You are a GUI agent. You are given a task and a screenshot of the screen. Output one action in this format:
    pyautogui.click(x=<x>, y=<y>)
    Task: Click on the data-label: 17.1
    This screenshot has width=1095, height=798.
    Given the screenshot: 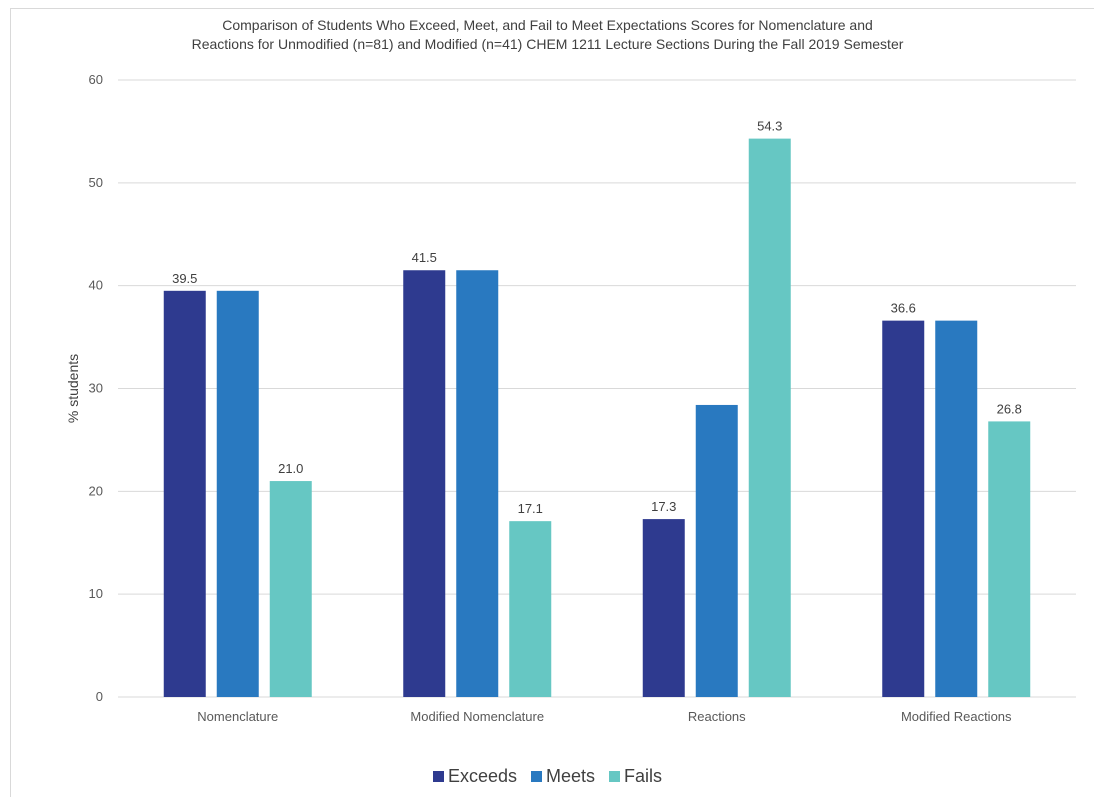 What is the action you would take?
    pyautogui.click(x=530, y=508)
    